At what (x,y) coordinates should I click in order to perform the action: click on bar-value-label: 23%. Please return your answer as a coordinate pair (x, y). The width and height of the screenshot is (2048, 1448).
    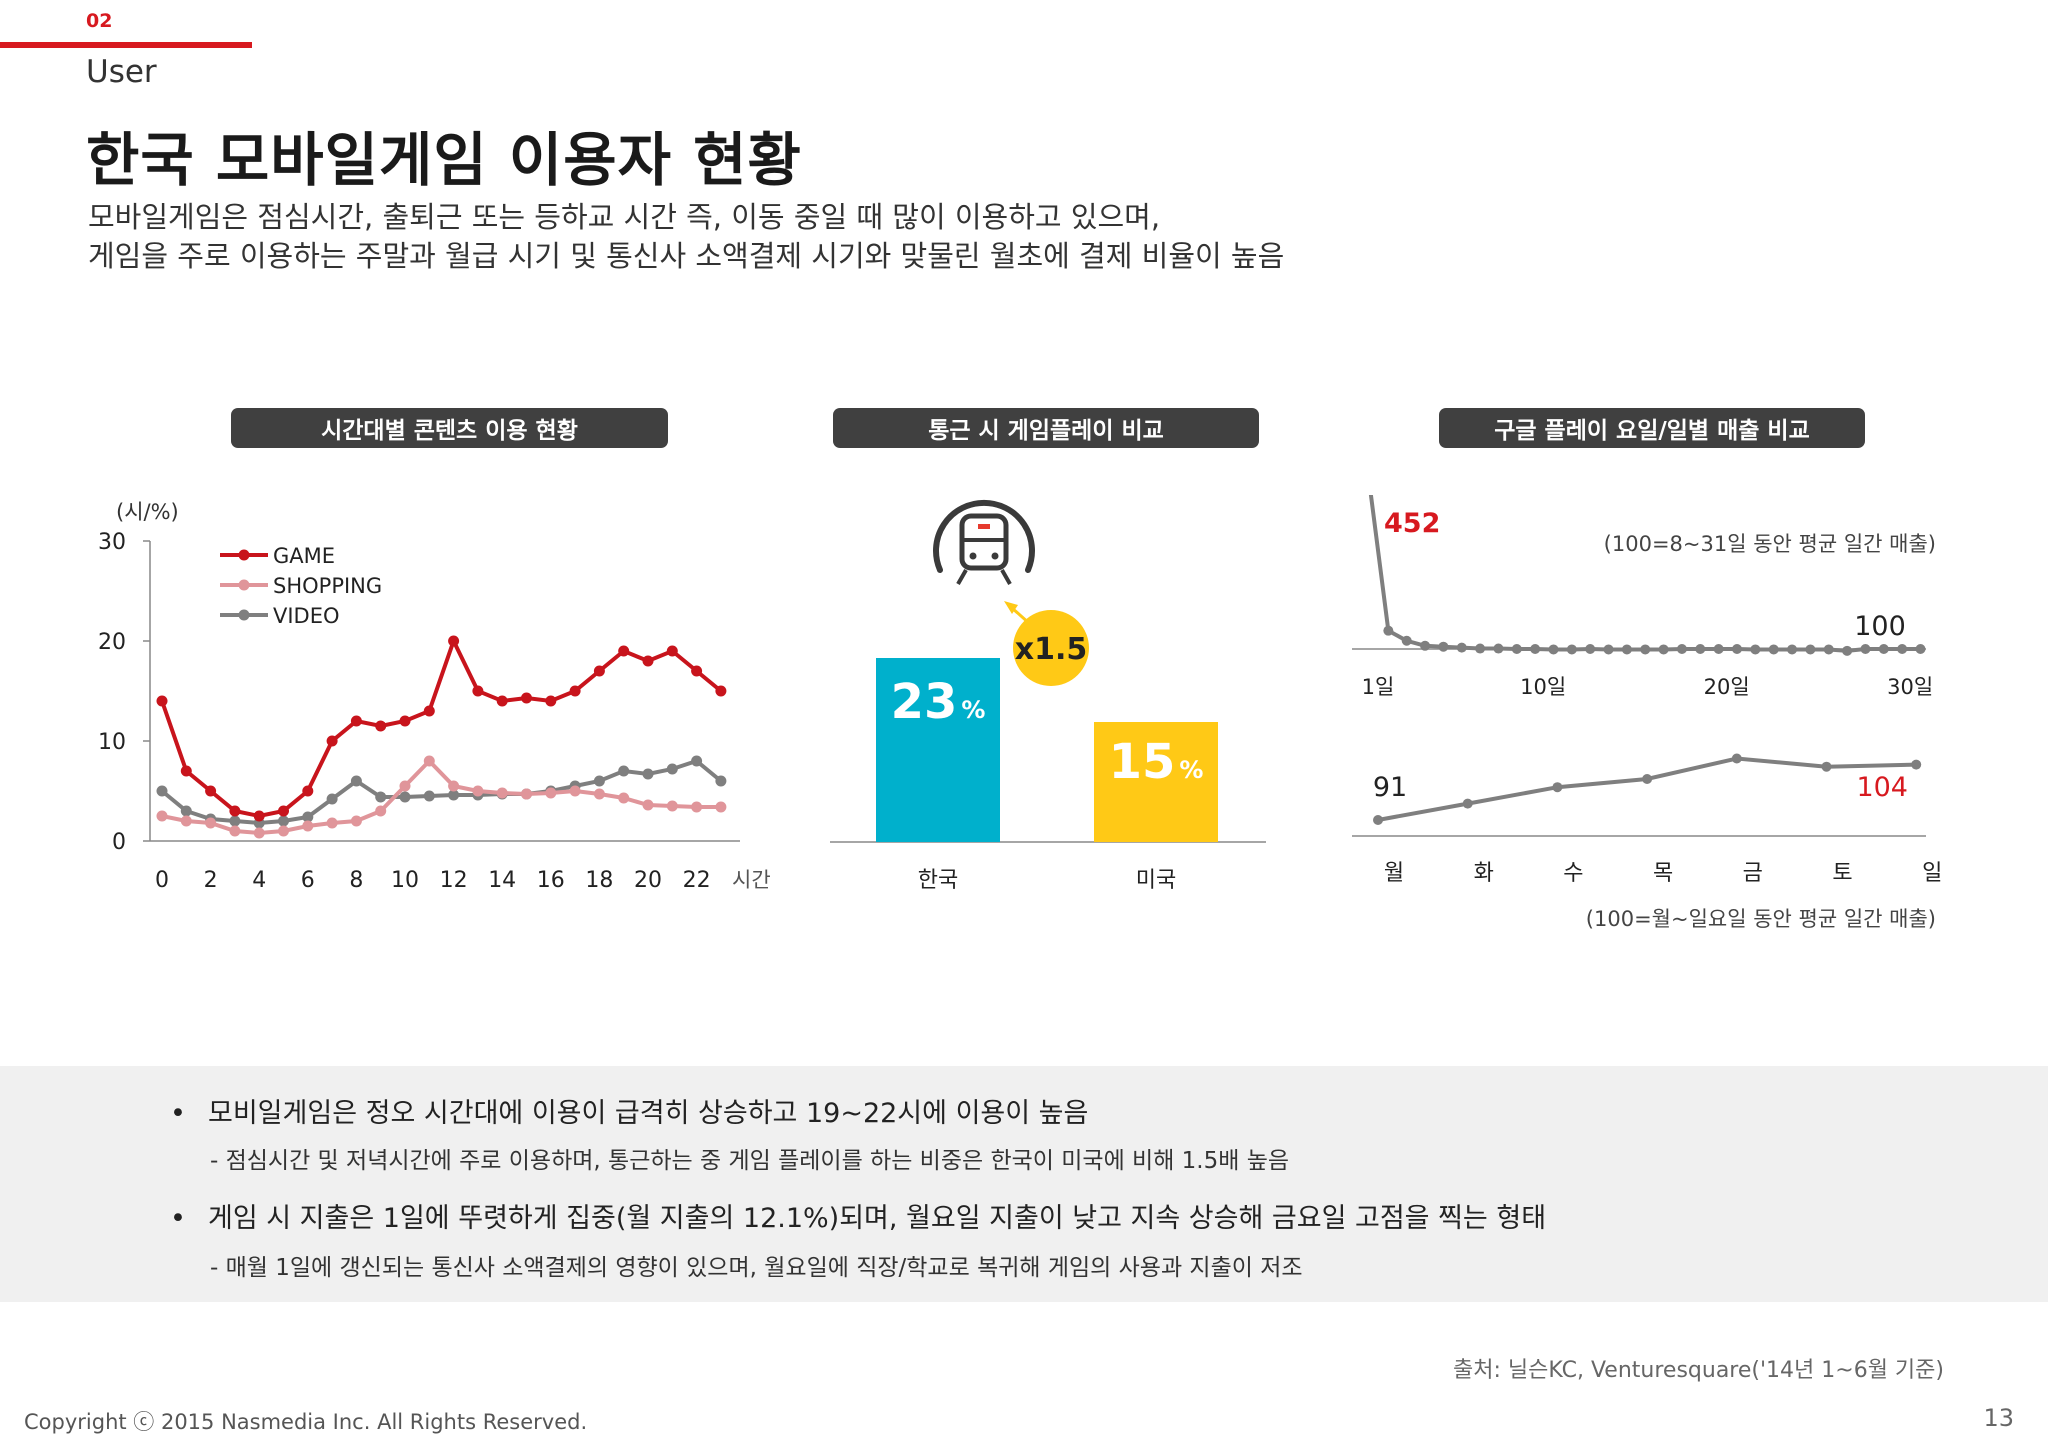
    Looking at the image, I should click on (938, 702).